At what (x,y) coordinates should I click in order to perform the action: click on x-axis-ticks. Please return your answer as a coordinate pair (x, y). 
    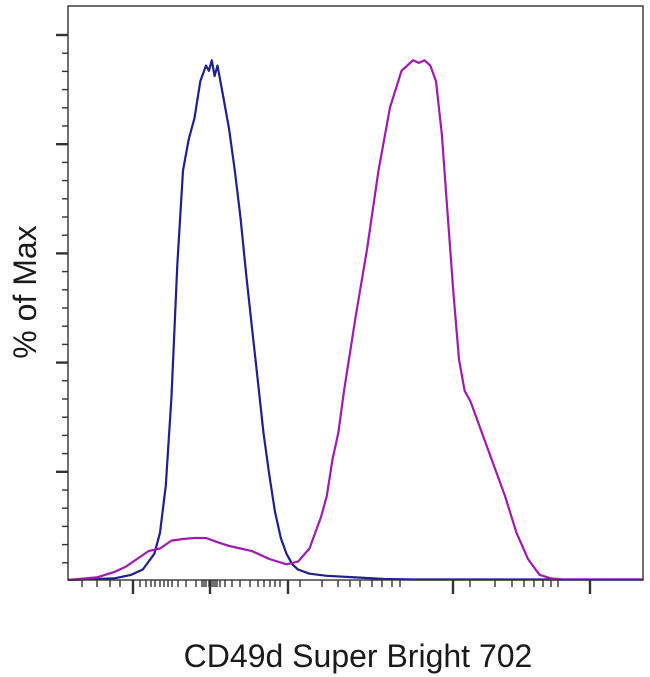
    Looking at the image, I should click on (336, 587).